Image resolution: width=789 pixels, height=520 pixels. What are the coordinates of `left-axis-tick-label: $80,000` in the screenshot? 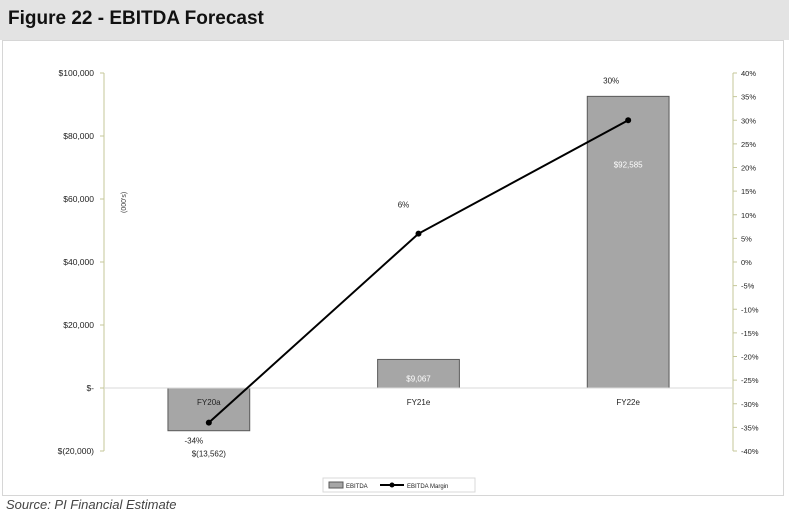 It's located at (78, 136).